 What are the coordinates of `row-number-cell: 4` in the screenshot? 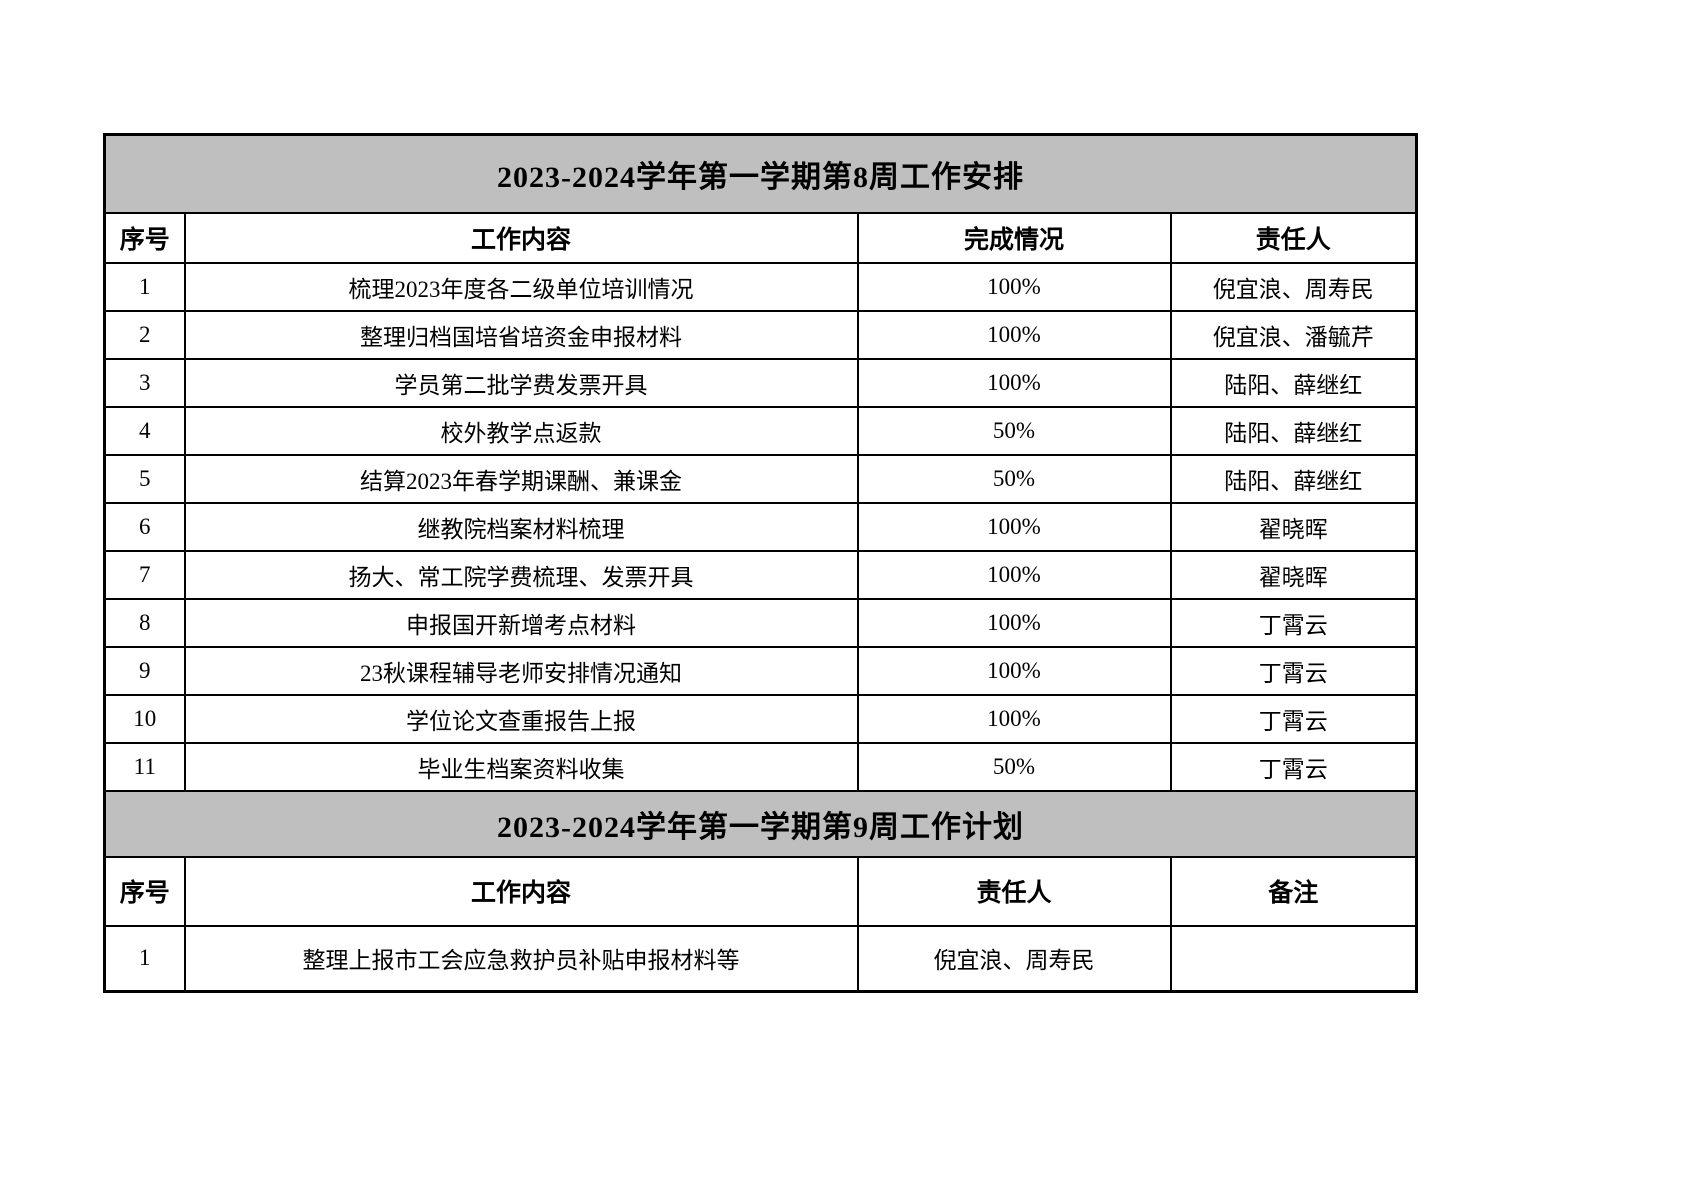 It's located at (144, 430).